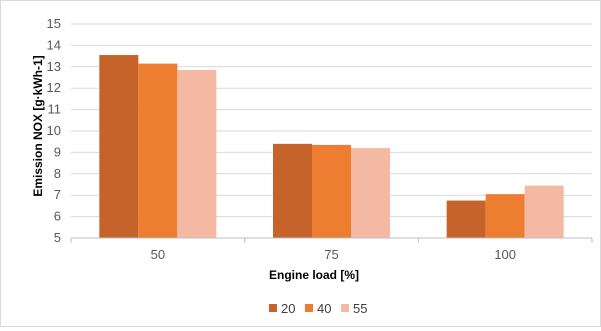  Describe the element at coordinates (331, 254) in the screenshot. I see `x-tick-label: 75` at that location.